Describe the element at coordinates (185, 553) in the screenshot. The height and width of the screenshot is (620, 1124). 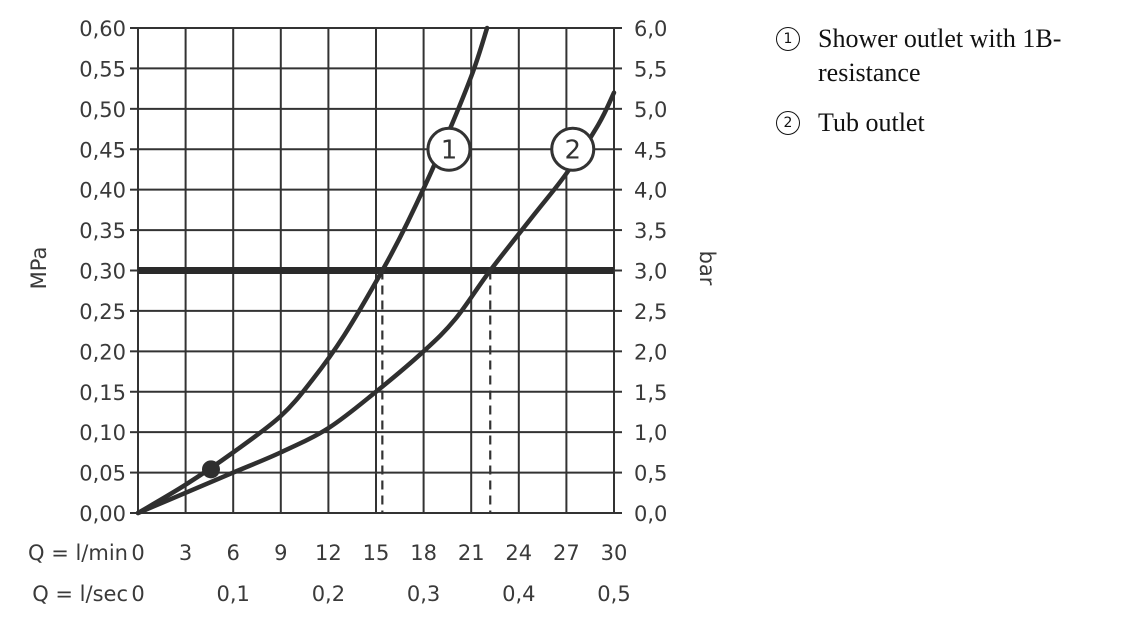
I see `x-tick-label-lmin: 3` at that location.